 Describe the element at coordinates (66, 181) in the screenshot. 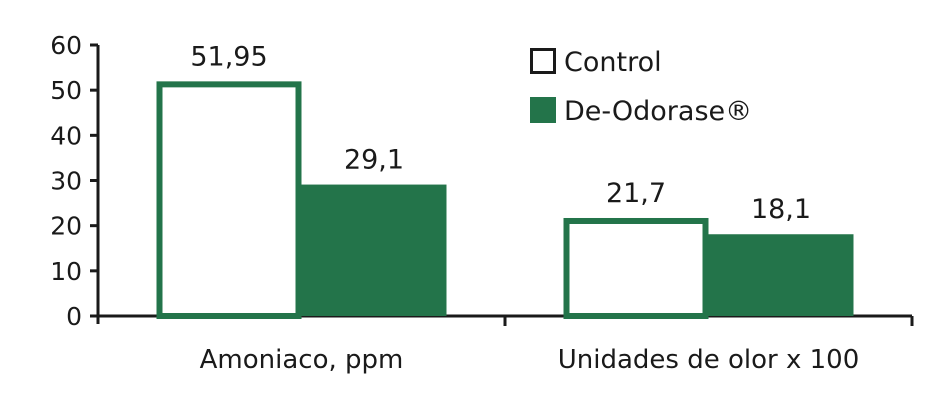

I see `y-tick-label: 30` at that location.